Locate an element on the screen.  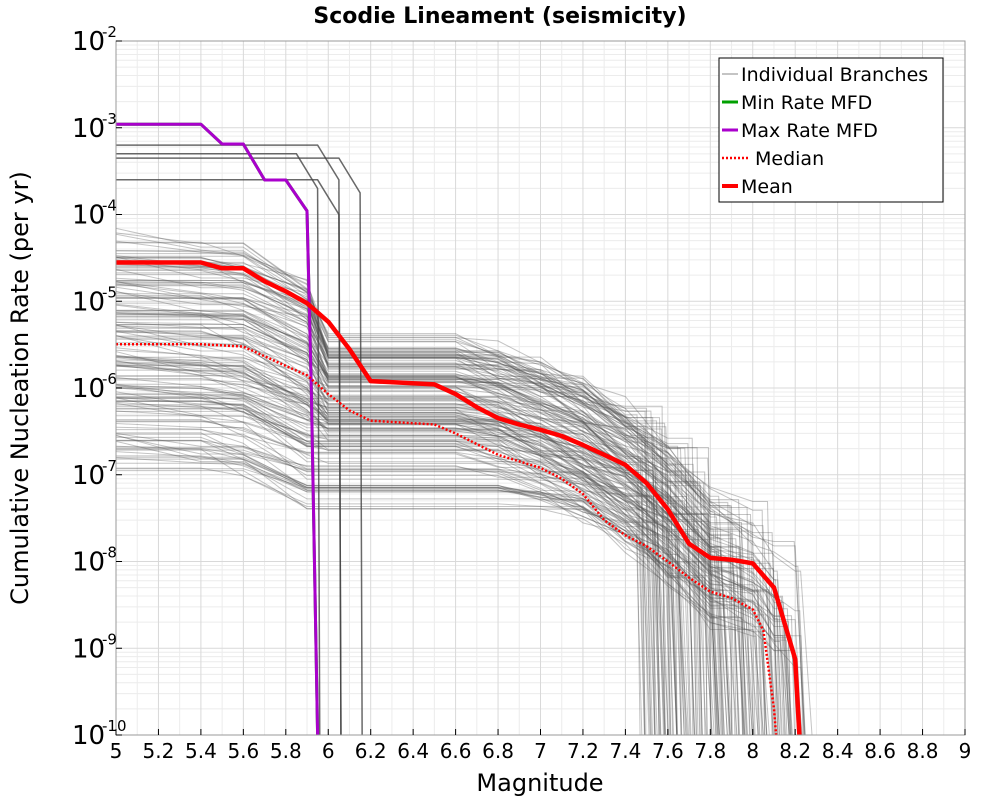
y-tick-exponent: -7 is located at coordinates (109, 466).